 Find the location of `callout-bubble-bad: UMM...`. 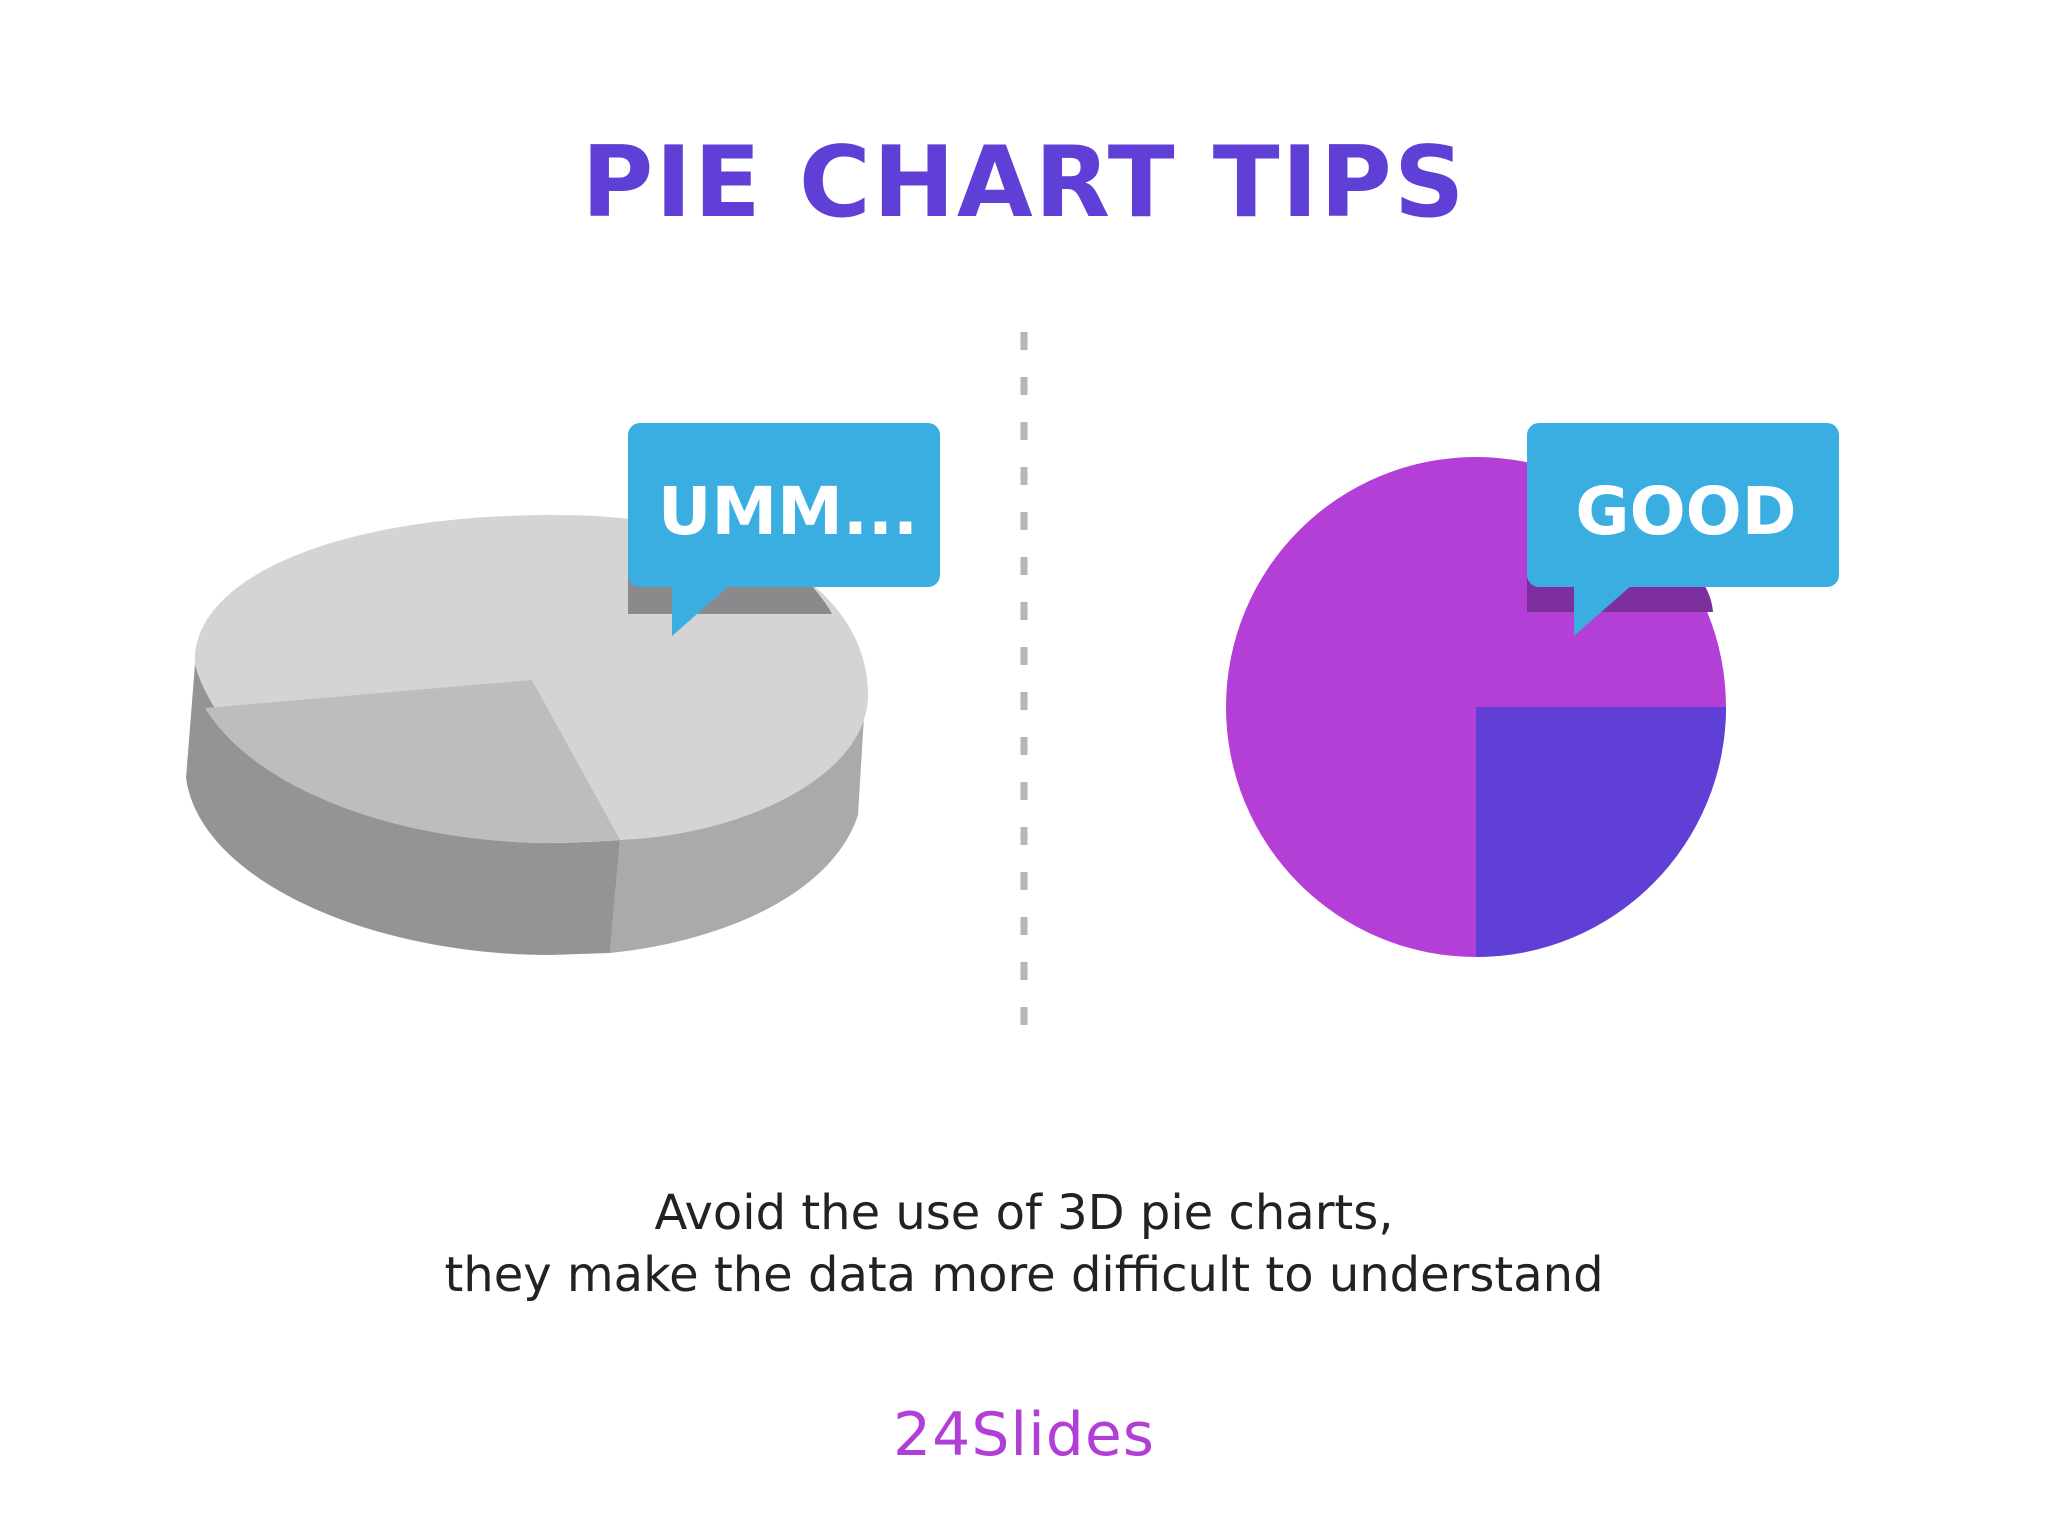

callout-bubble-bad: UMM... is located at coordinates (784, 529).